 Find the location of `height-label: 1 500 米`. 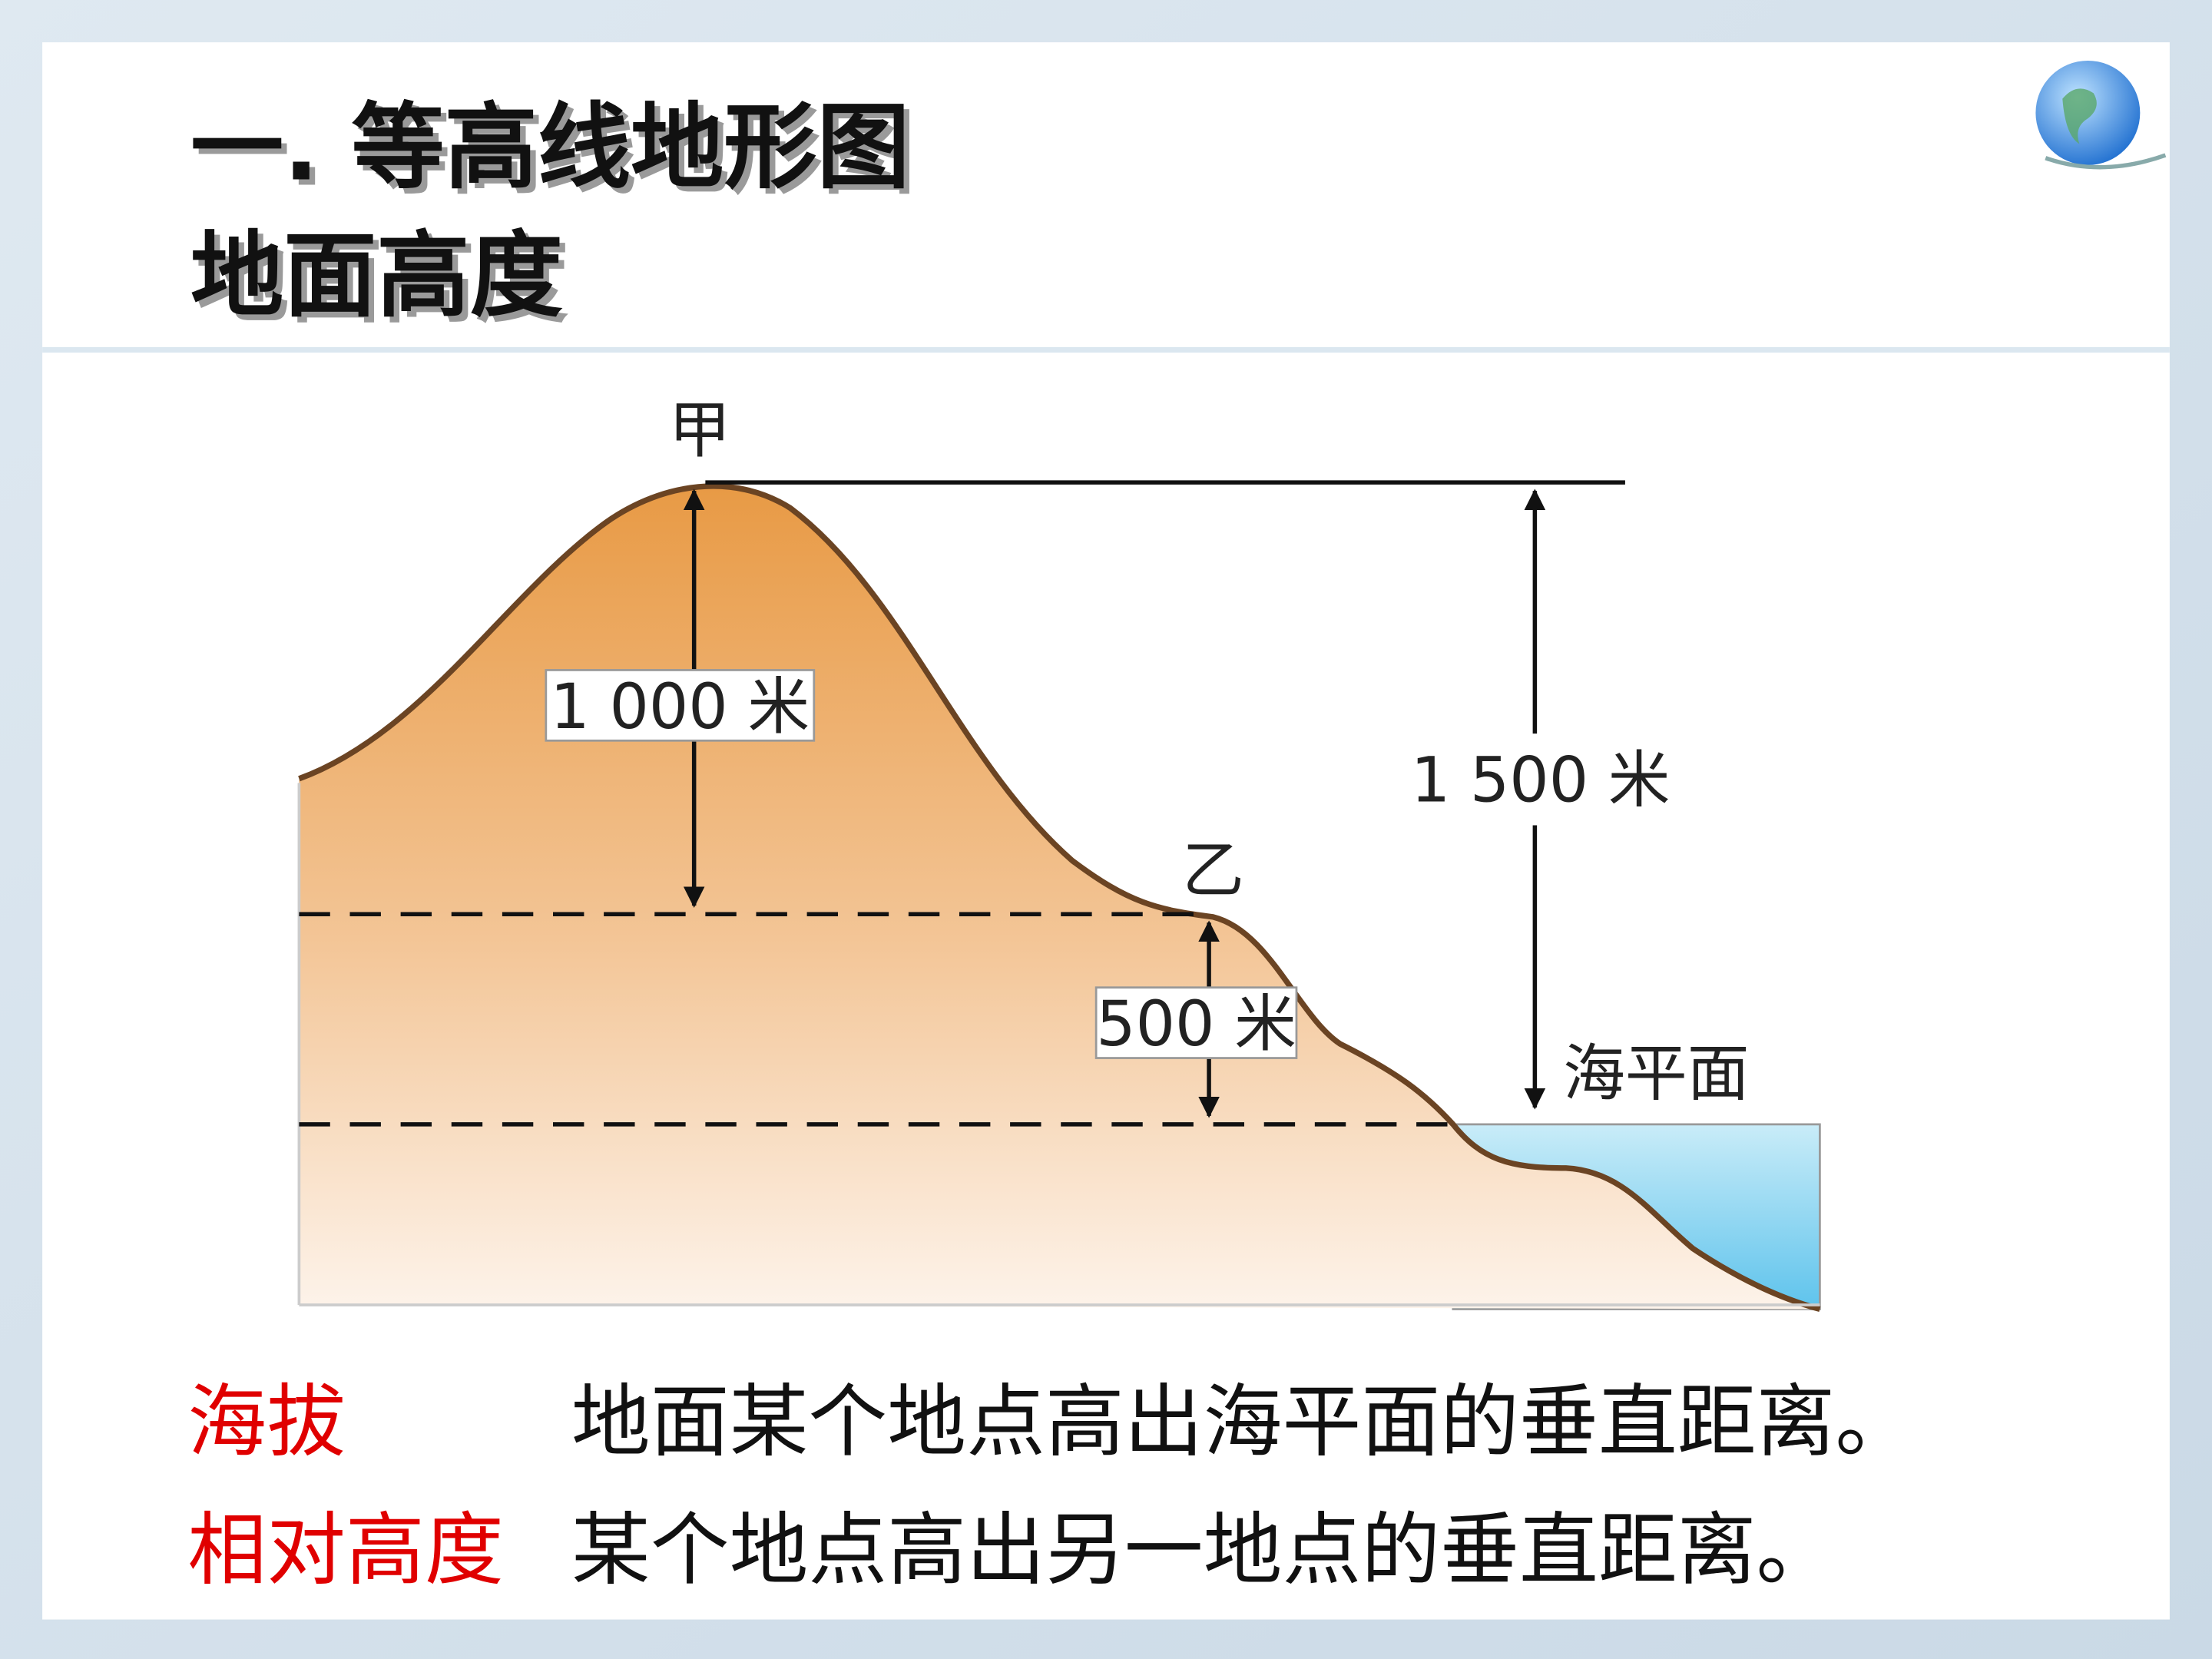

height-label: 1 500 米 is located at coordinates (1541, 780).